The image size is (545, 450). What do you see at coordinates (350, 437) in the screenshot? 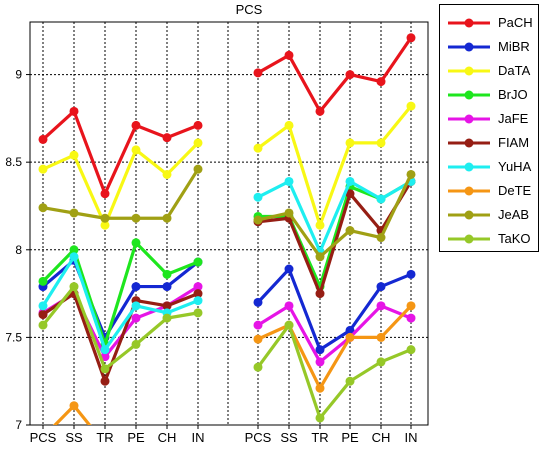
I see `x-tick-label: PE` at bounding box center [350, 437].